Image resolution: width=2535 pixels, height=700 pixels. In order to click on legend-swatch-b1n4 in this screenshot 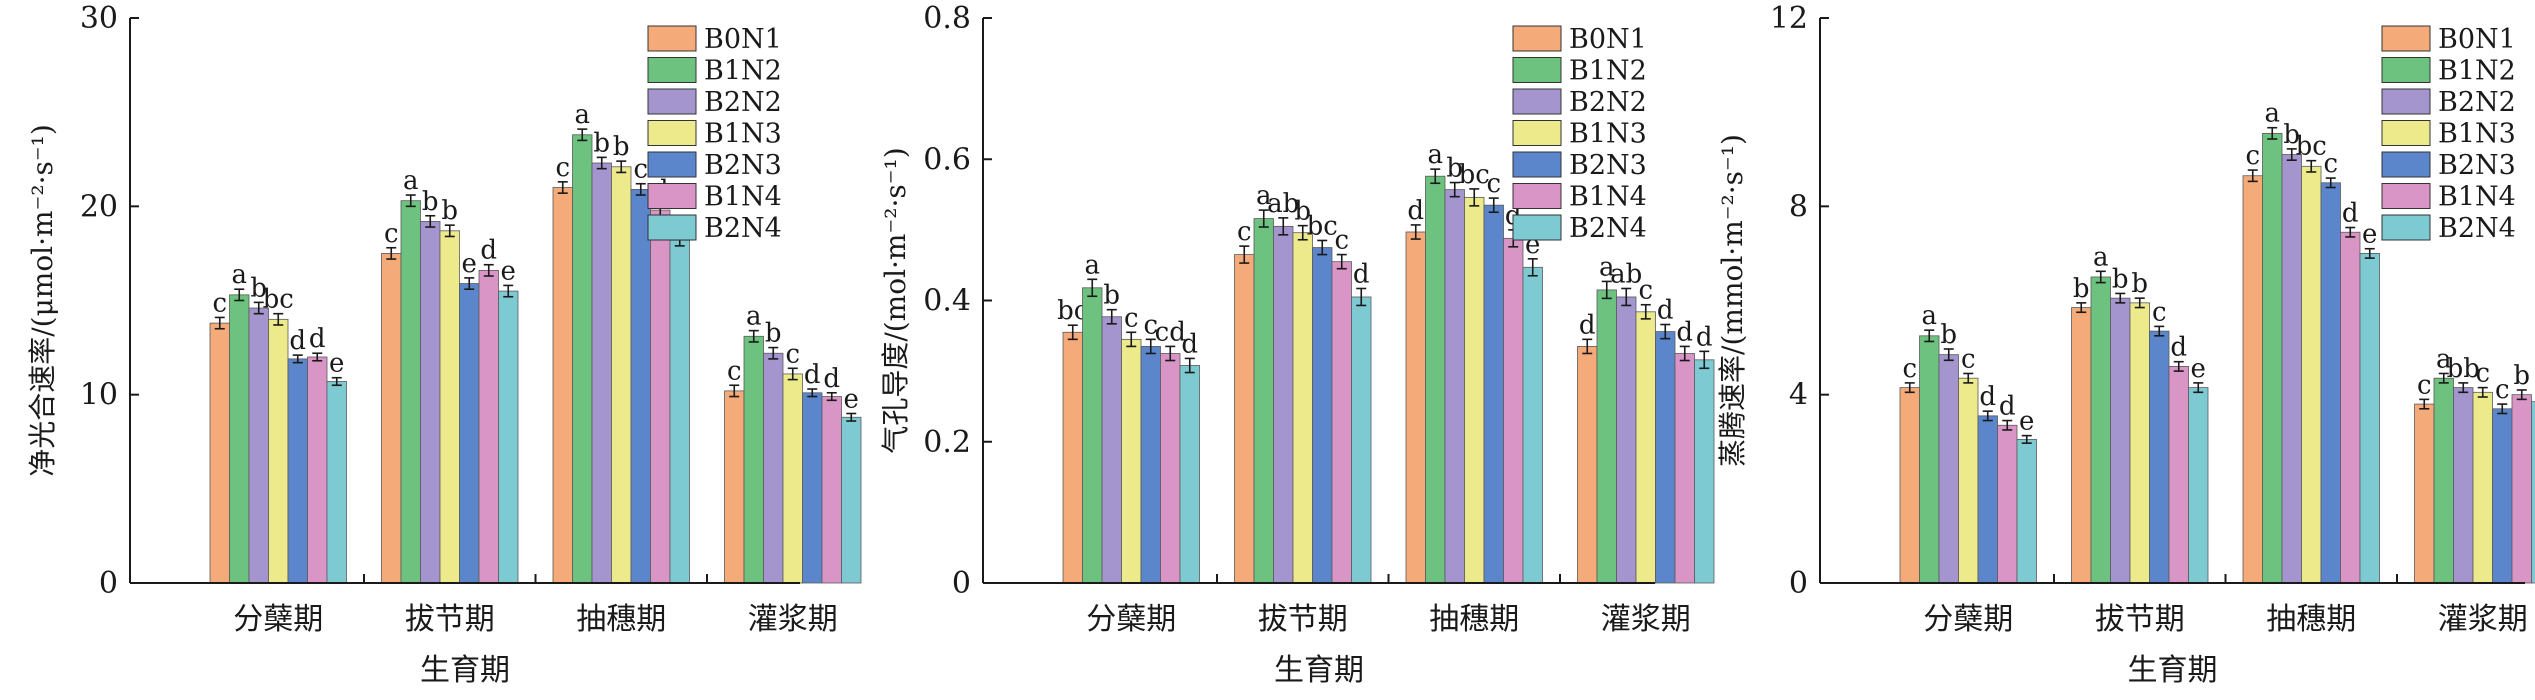, I will do `click(672, 196)`.